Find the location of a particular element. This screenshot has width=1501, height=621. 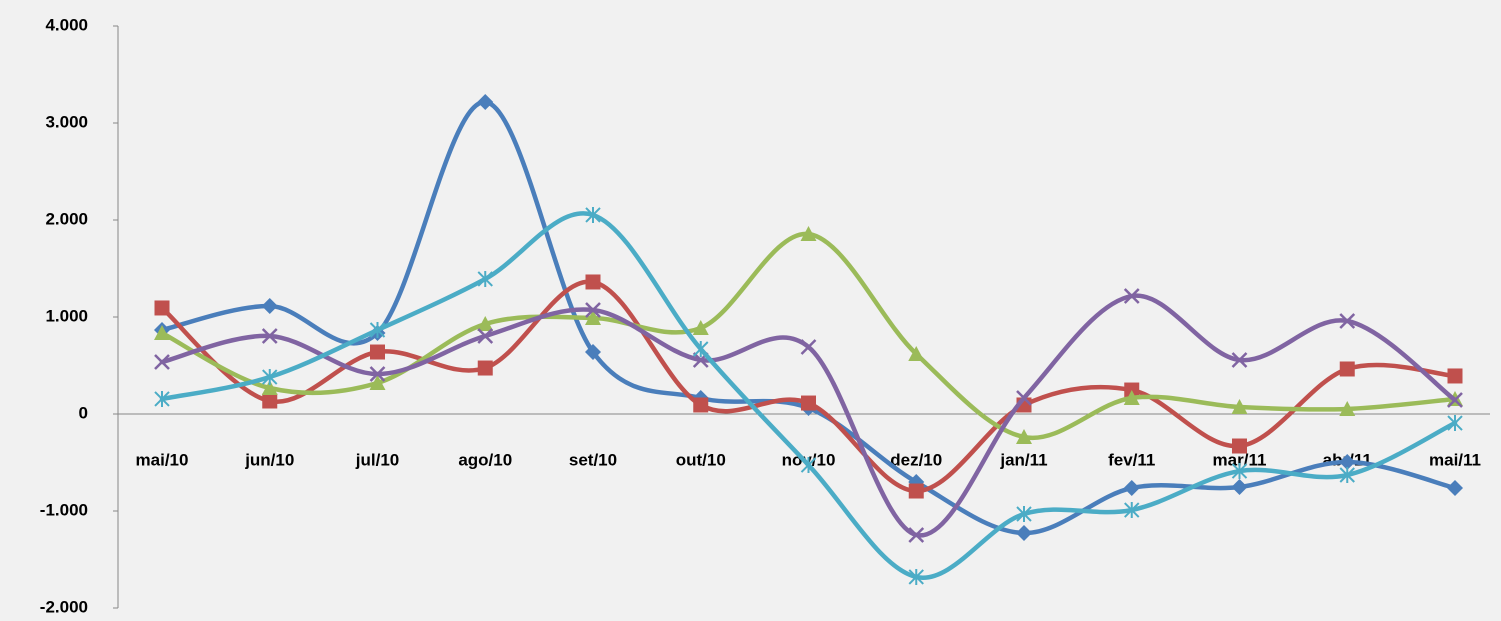

x-tick-label: mai/10 is located at coordinates (162, 459).